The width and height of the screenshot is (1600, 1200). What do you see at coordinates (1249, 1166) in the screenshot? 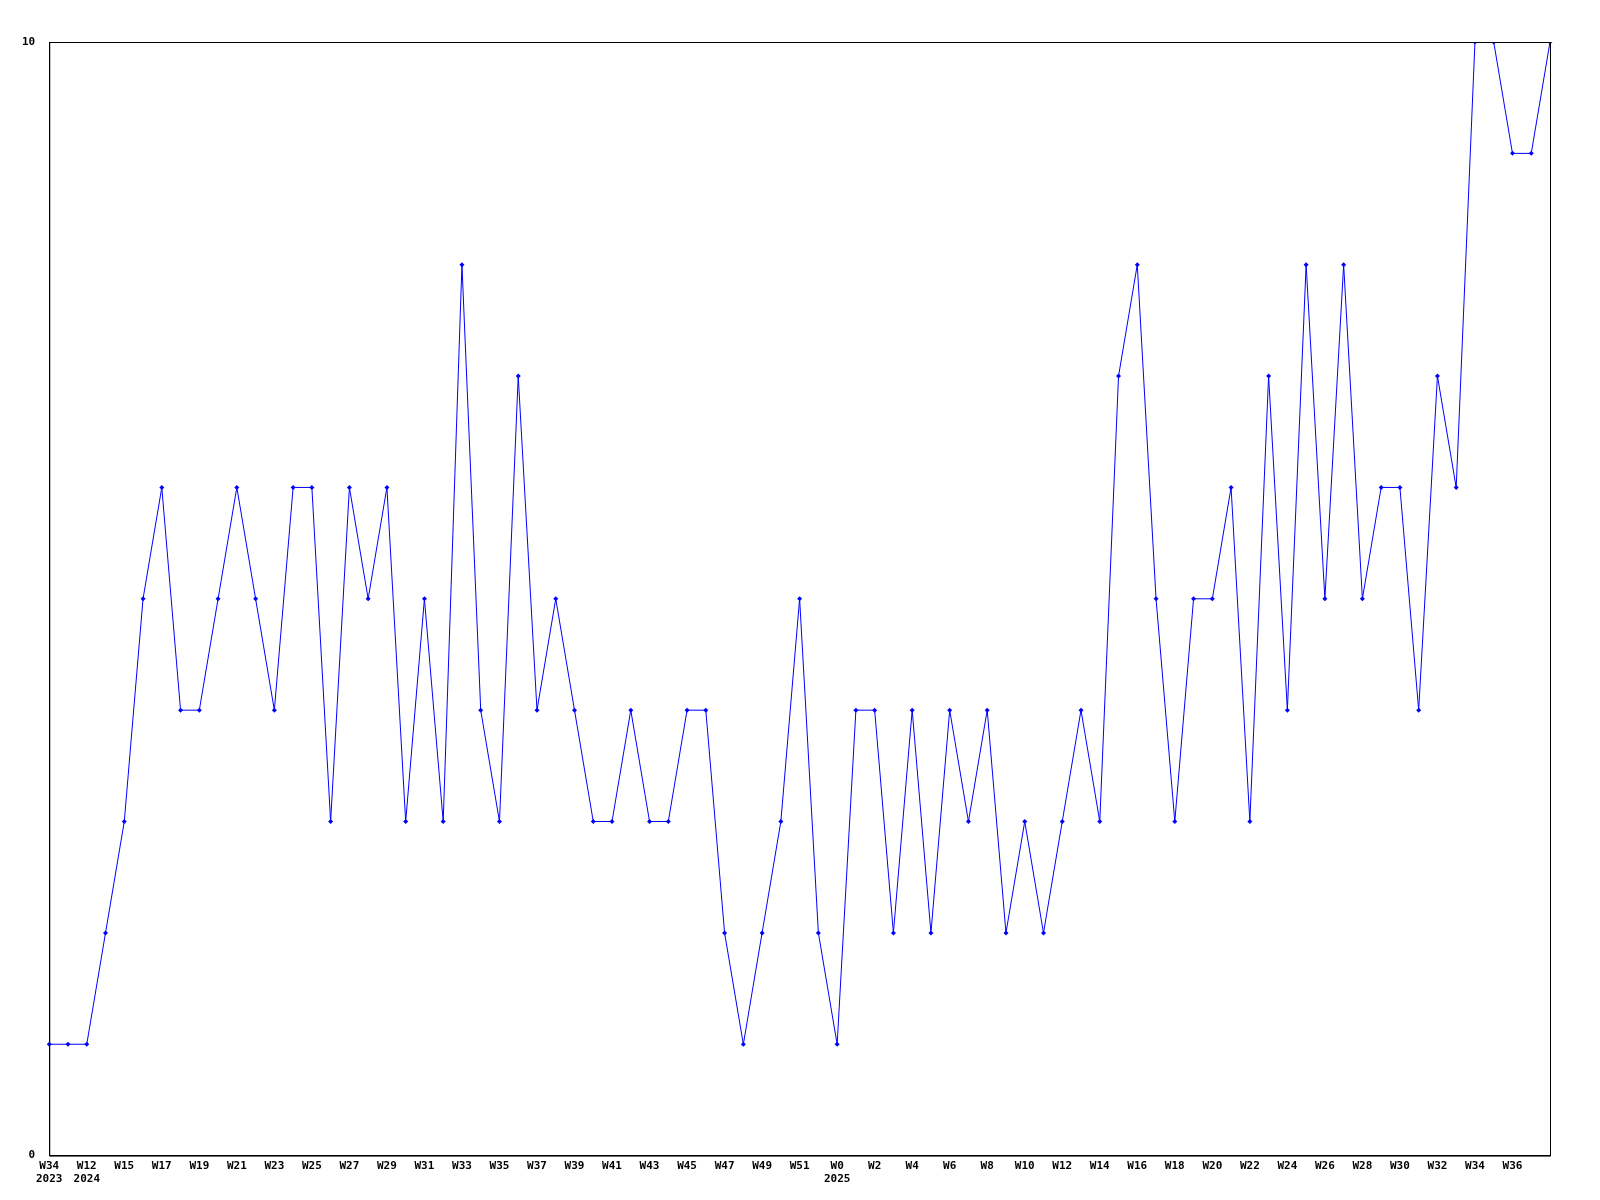
I see `x-tick-label: W22` at bounding box center [1249, 1166].